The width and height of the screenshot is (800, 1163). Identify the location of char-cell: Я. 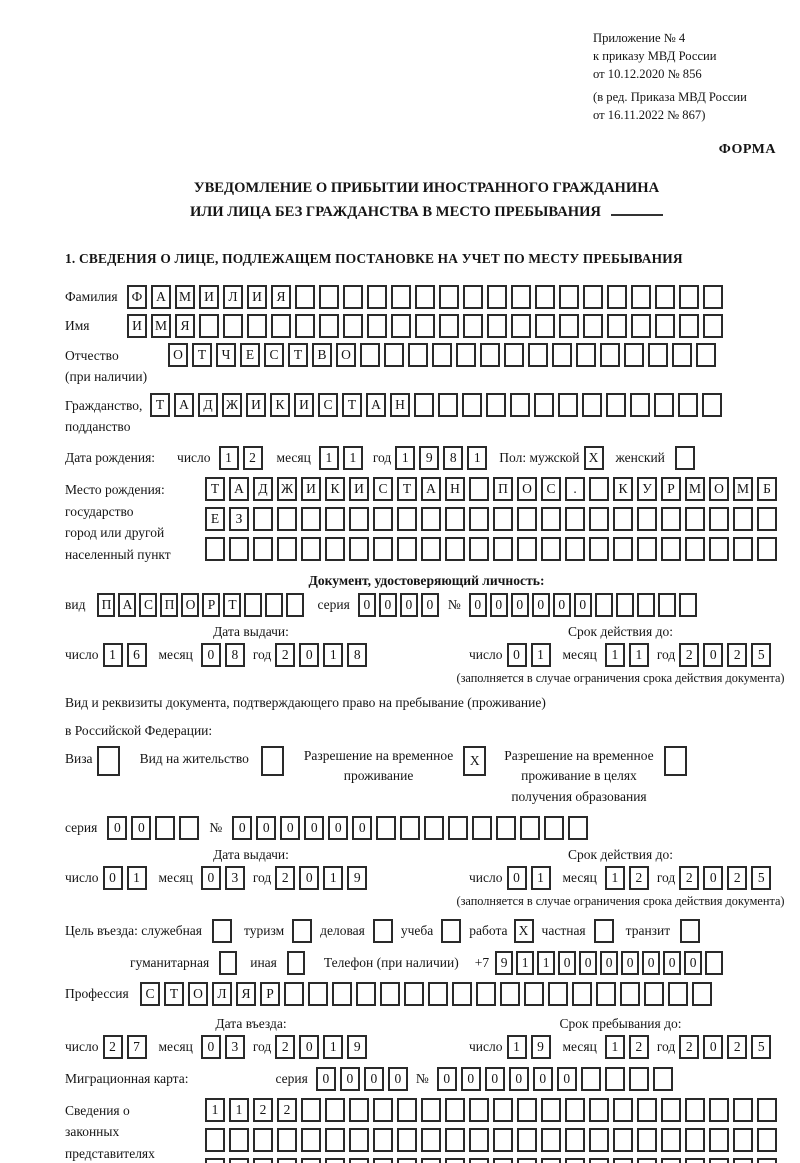
(185, 325).